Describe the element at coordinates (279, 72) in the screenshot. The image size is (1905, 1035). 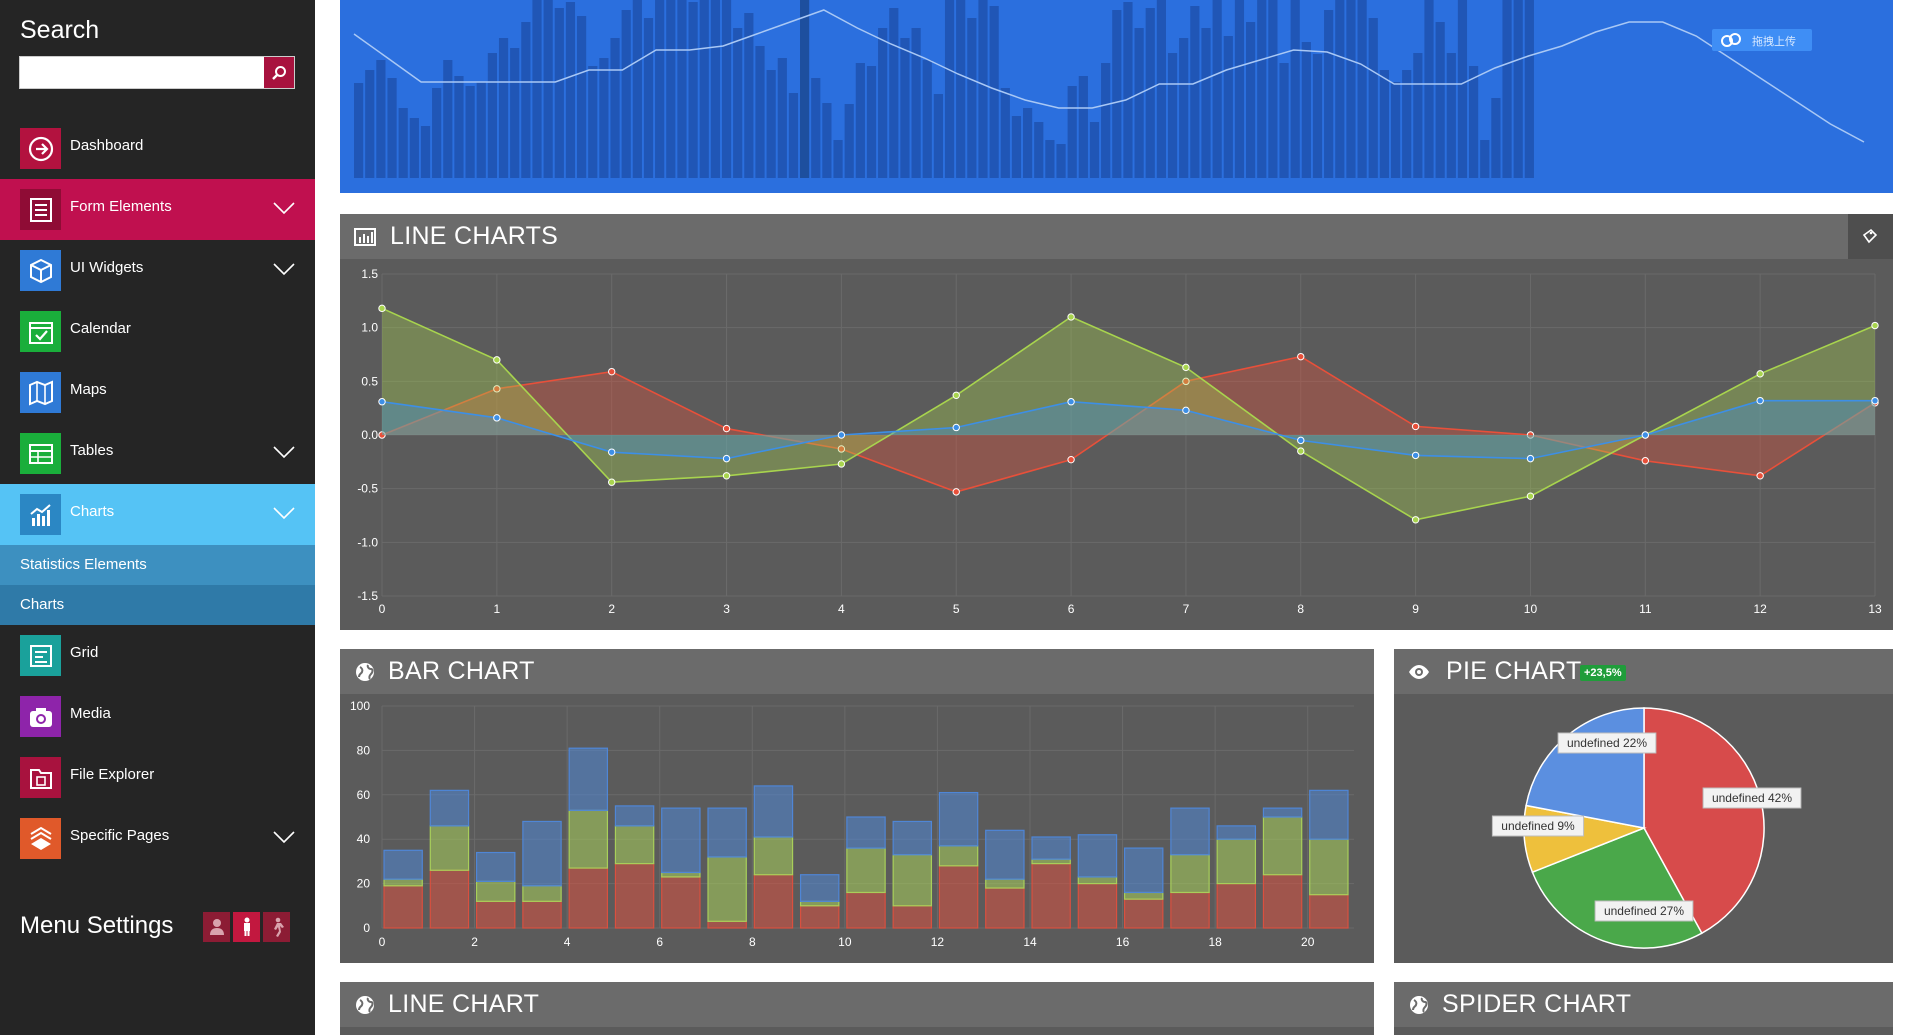
I see `search-button` at that location.